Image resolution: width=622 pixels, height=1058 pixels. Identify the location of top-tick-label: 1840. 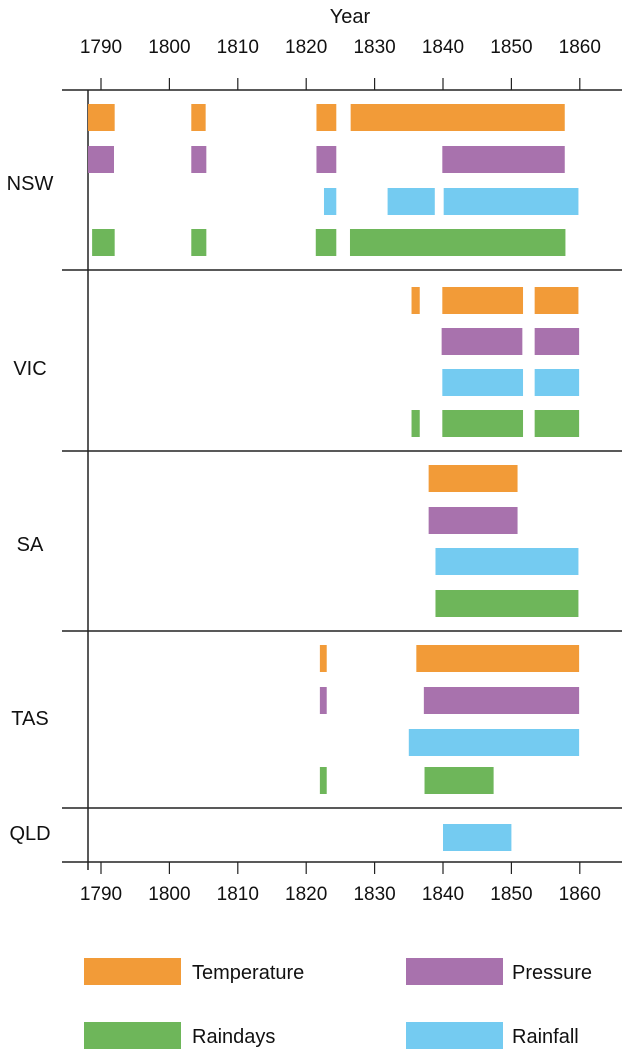
(443, 47).